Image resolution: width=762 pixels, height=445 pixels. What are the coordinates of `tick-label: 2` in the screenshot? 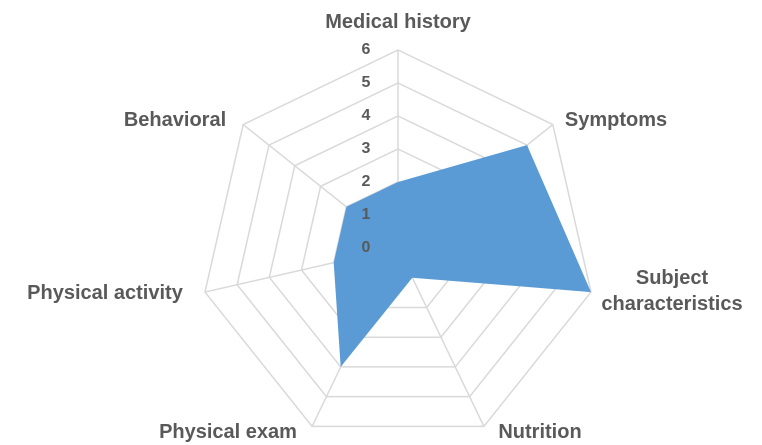 It's located at (366, 181).